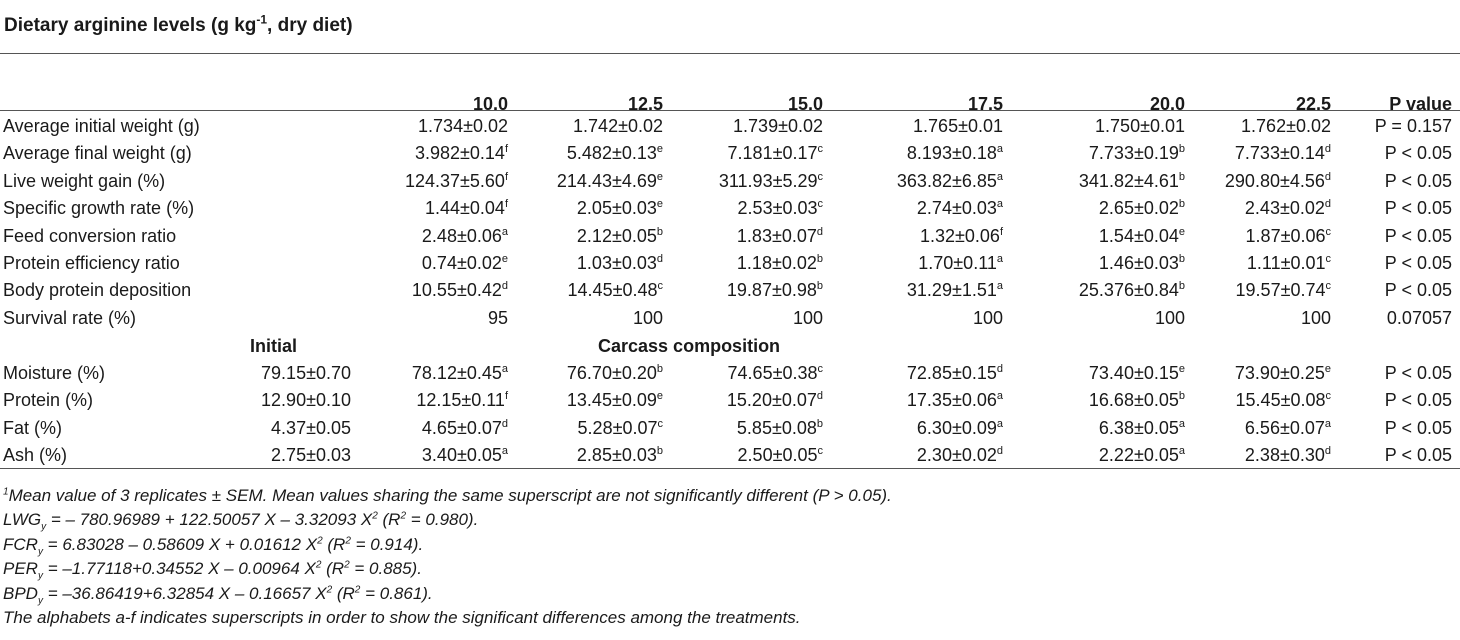 This screenshot has height=640, width=1460. What do you see at coordinates (614, 153) in the screenshot?
I see `value-cell: 5.482±0.13e` at bounding box center [614, 153].